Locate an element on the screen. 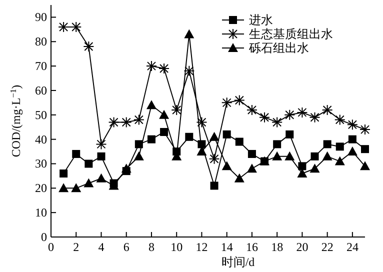 The image size is (383, 272). legend-label: 进水 is located at coordinates (261, 20).